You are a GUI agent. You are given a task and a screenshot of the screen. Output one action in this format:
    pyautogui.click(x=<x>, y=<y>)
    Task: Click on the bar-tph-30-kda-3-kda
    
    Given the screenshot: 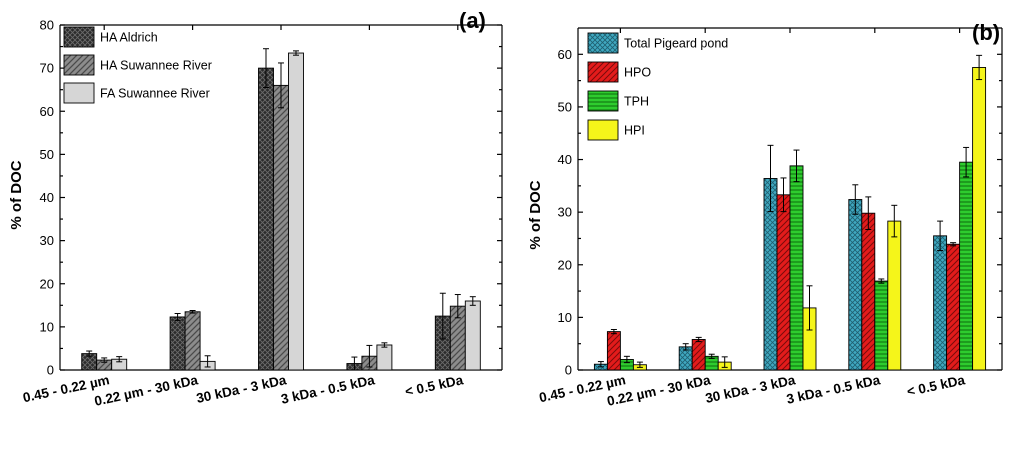 What is the action you would take?
    pyautogui.click(x=796, y=268)
    